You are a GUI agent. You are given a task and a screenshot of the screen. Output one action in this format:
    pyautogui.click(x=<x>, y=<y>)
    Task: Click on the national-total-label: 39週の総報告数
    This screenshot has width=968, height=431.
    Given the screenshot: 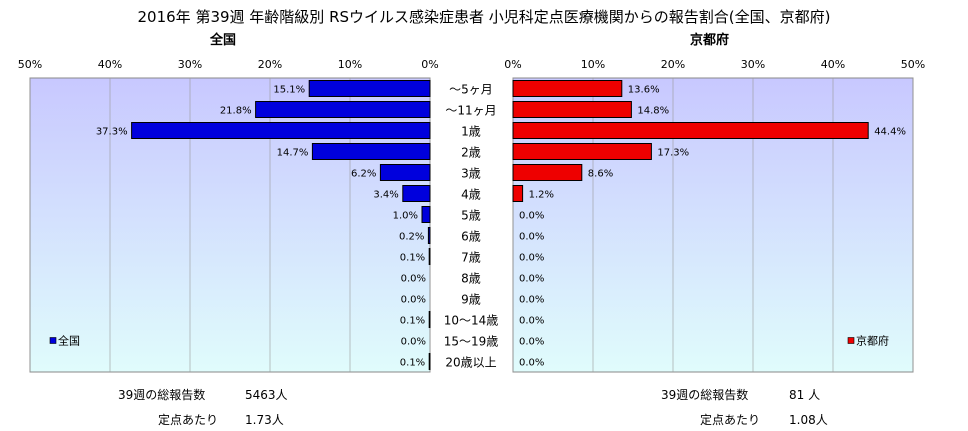 What is the action you would take?
    pyautogui.click(x=162, y=395)
    